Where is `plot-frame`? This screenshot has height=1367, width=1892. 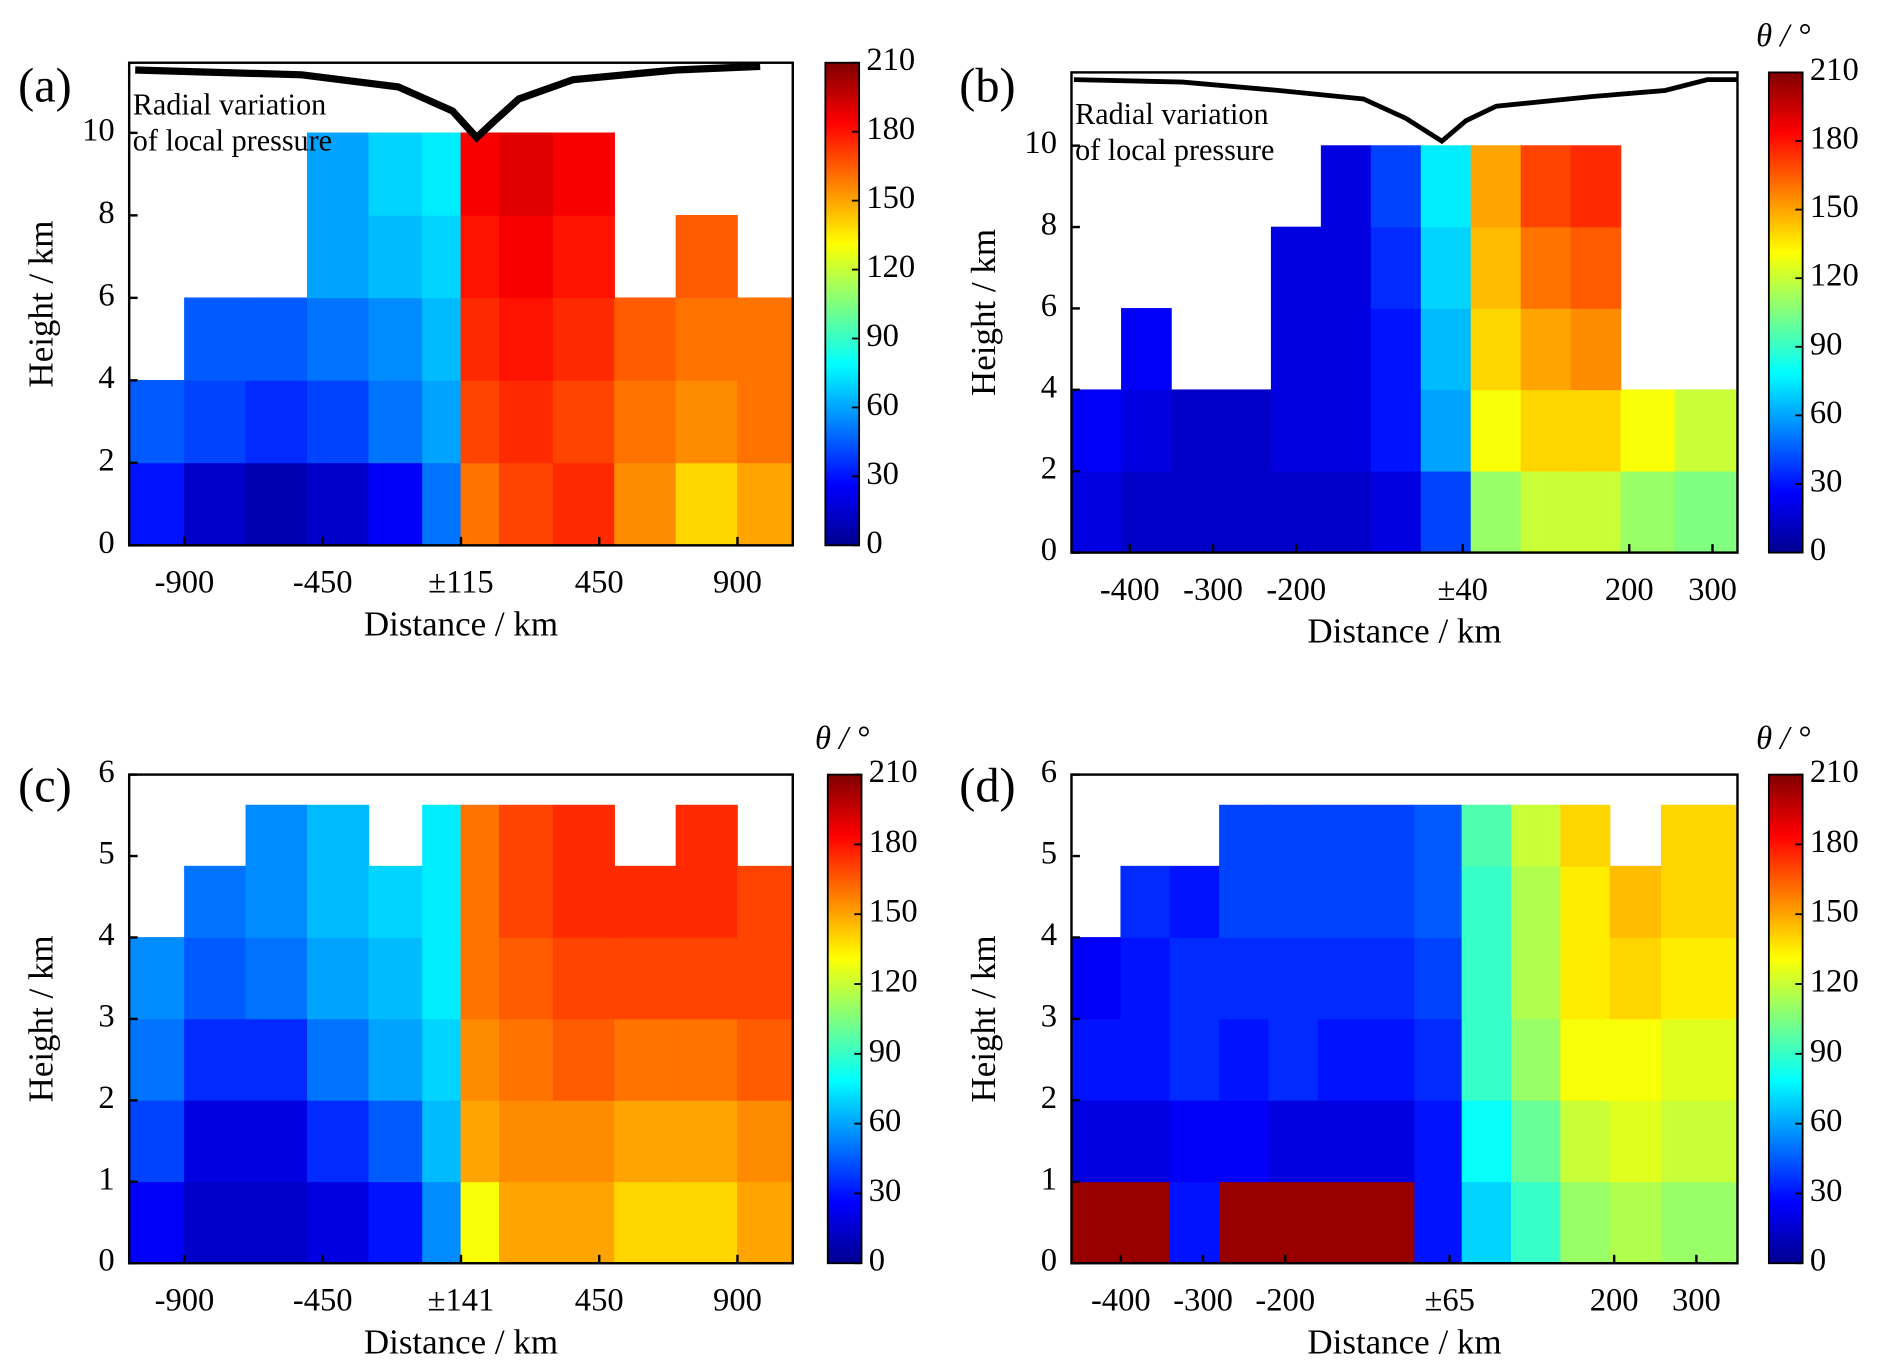 plot-frame is located at coordinates (1404, 312).